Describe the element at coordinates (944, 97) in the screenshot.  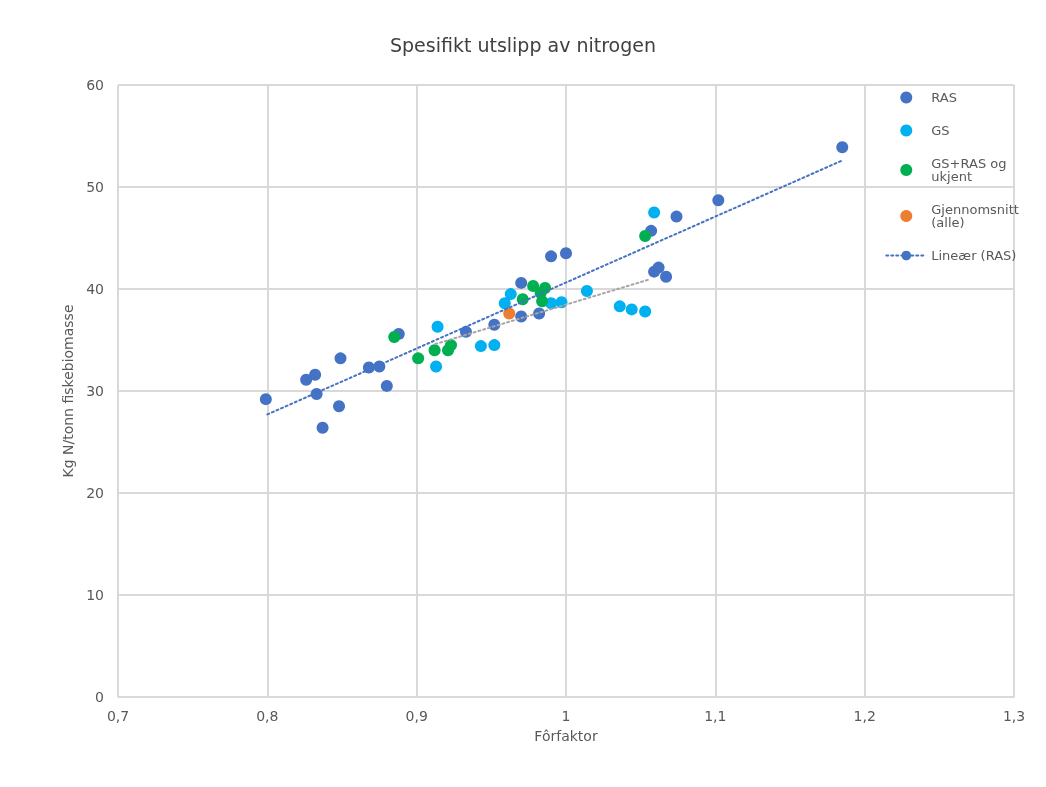
I see `legend-label: RAS` at that location.